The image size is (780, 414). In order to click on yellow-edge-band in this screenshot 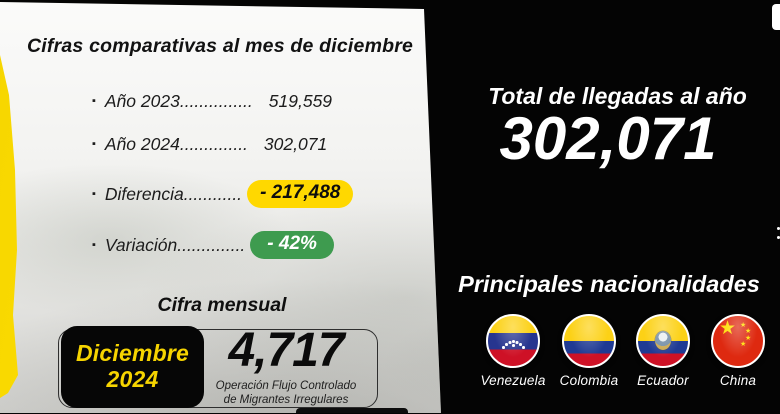, I will do `click(9, 226)`.